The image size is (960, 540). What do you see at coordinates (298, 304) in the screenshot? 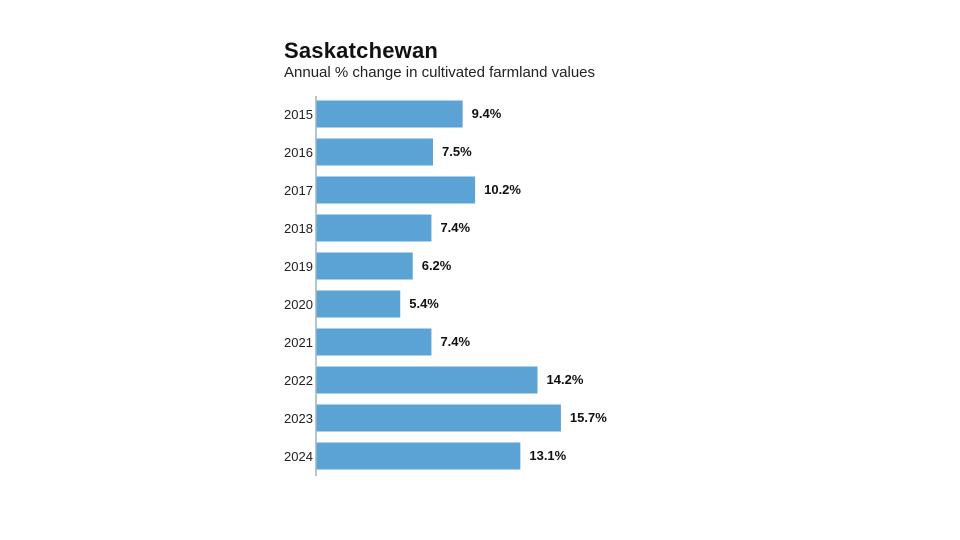
I see `category-label-2020: 2020` at bounding box center [298, 304].